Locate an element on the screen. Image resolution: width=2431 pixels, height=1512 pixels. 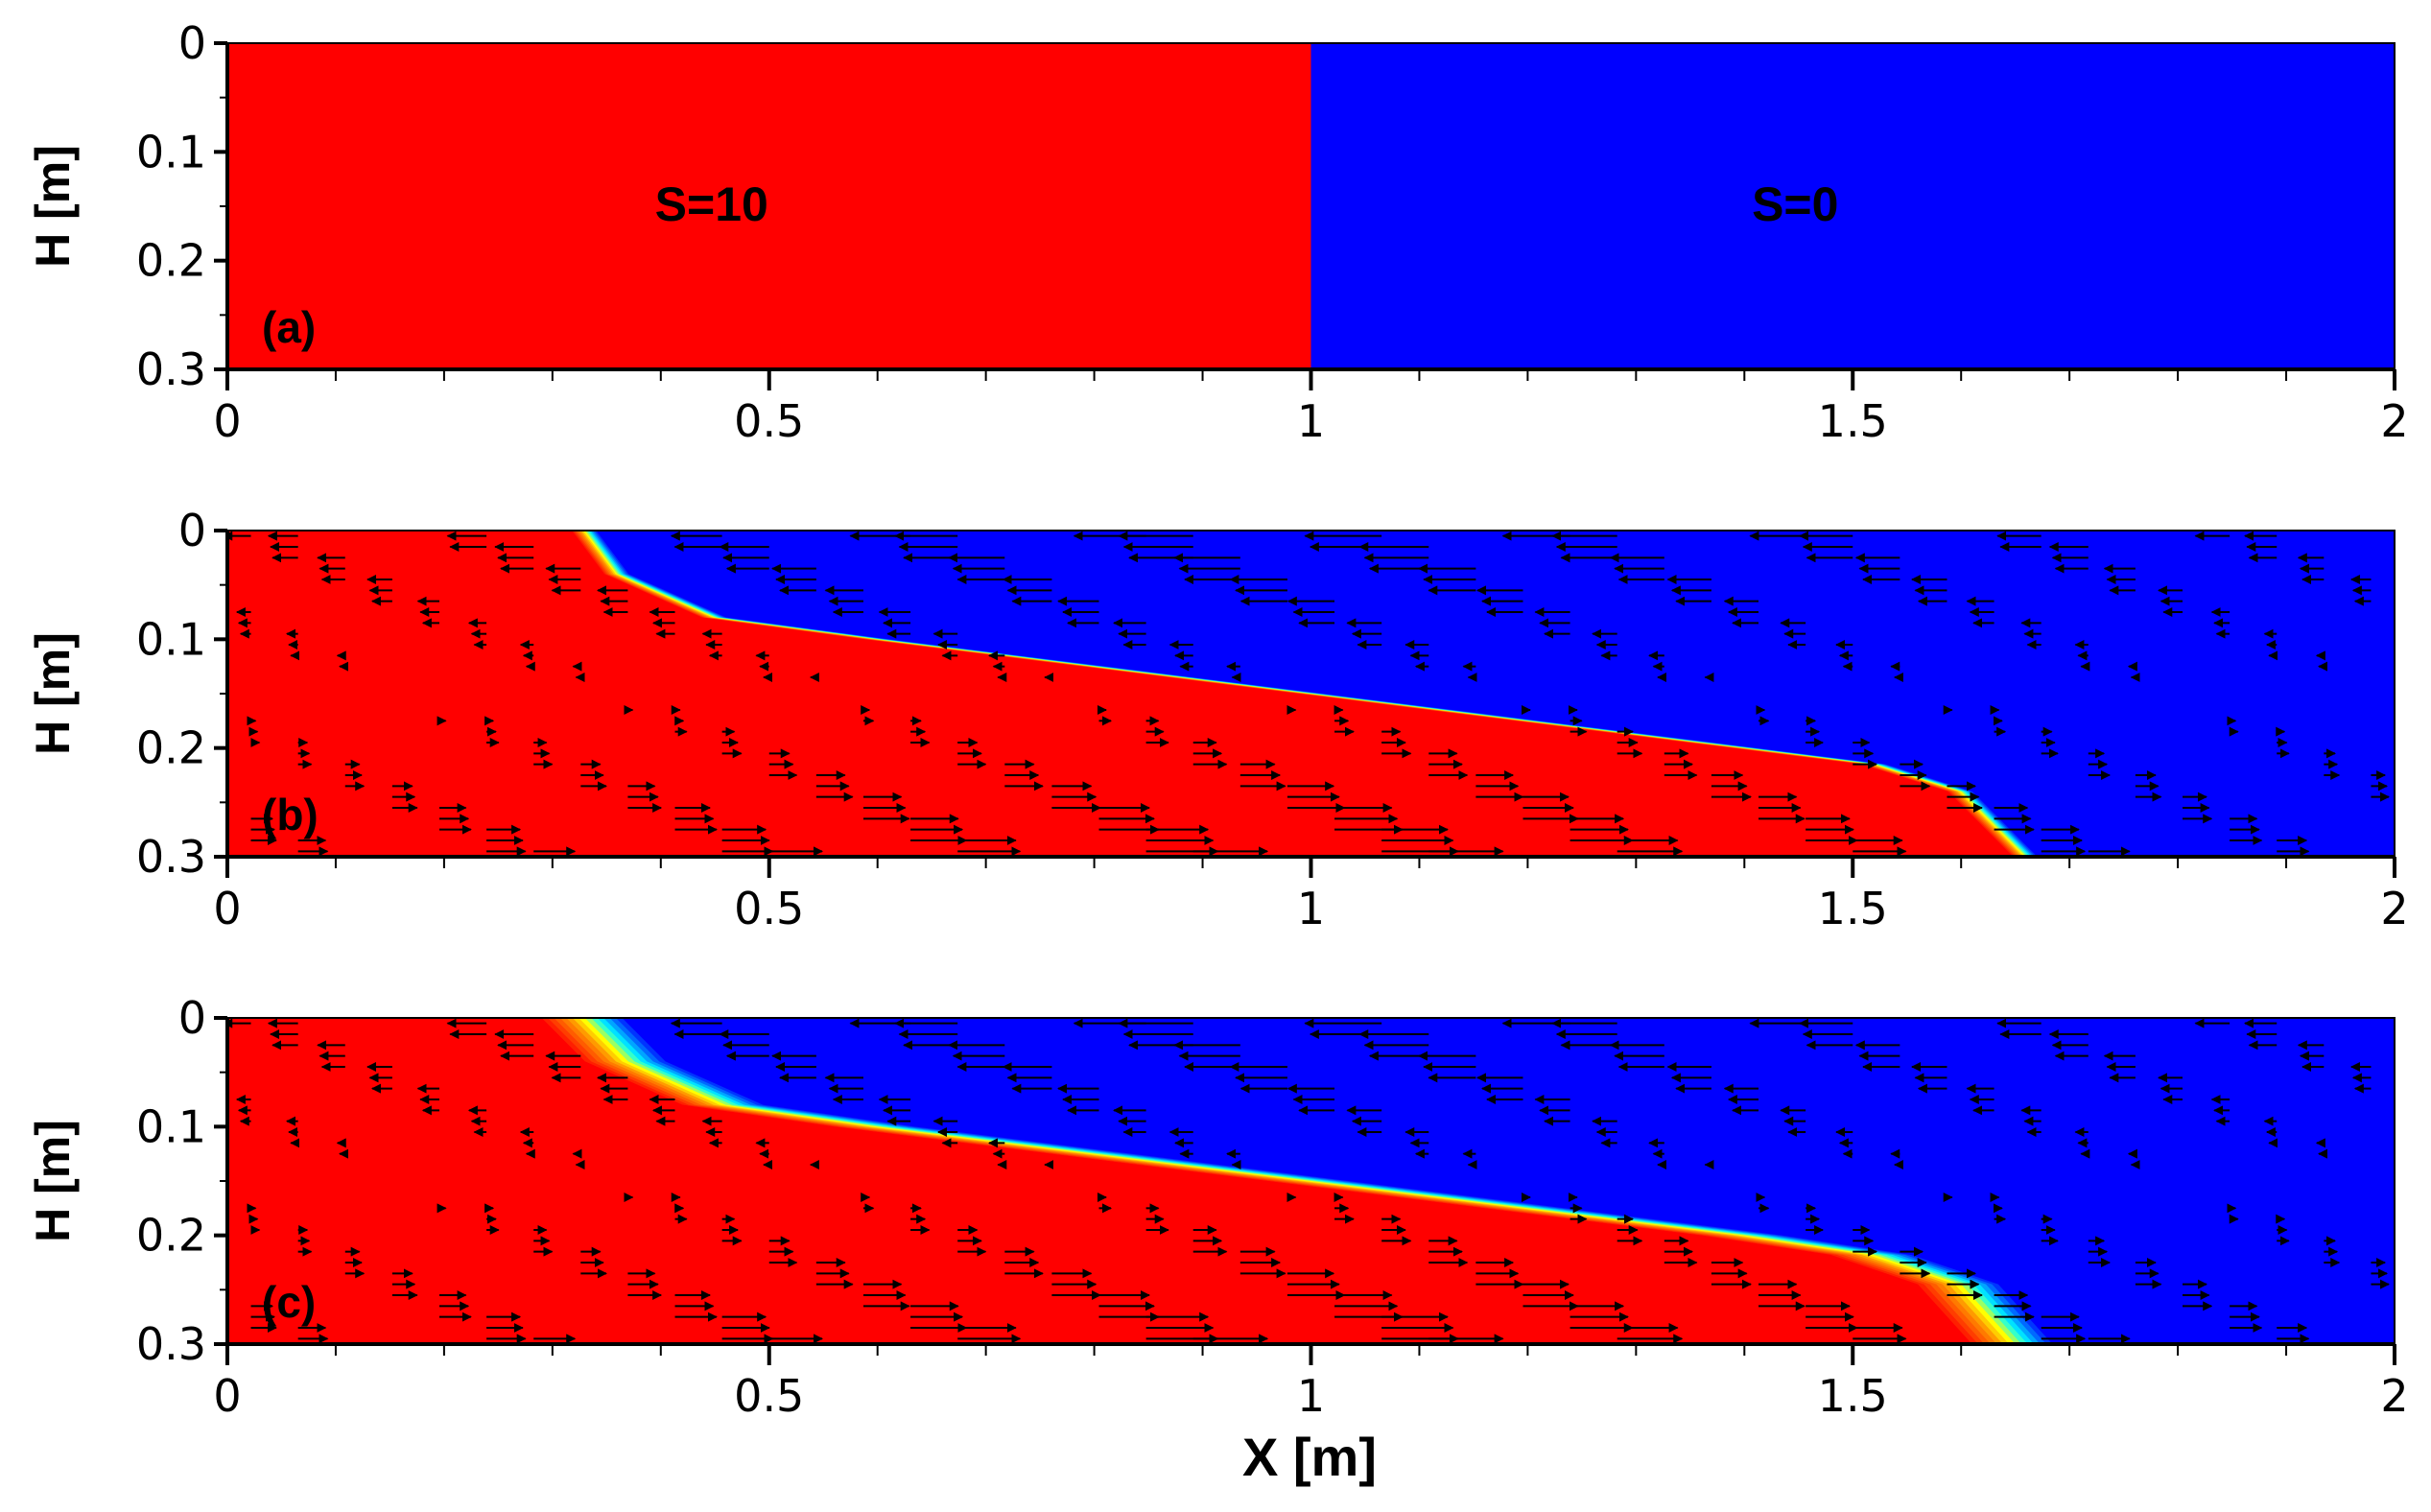
region-label: S=10 is located at coordinates (711, 204).